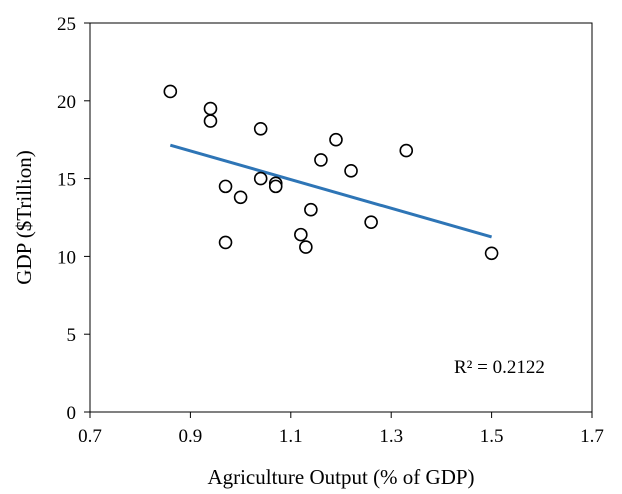 The width and height of the screenshot is (622, 494). I want to click on y-tick-label: 5, so click(72, 335).